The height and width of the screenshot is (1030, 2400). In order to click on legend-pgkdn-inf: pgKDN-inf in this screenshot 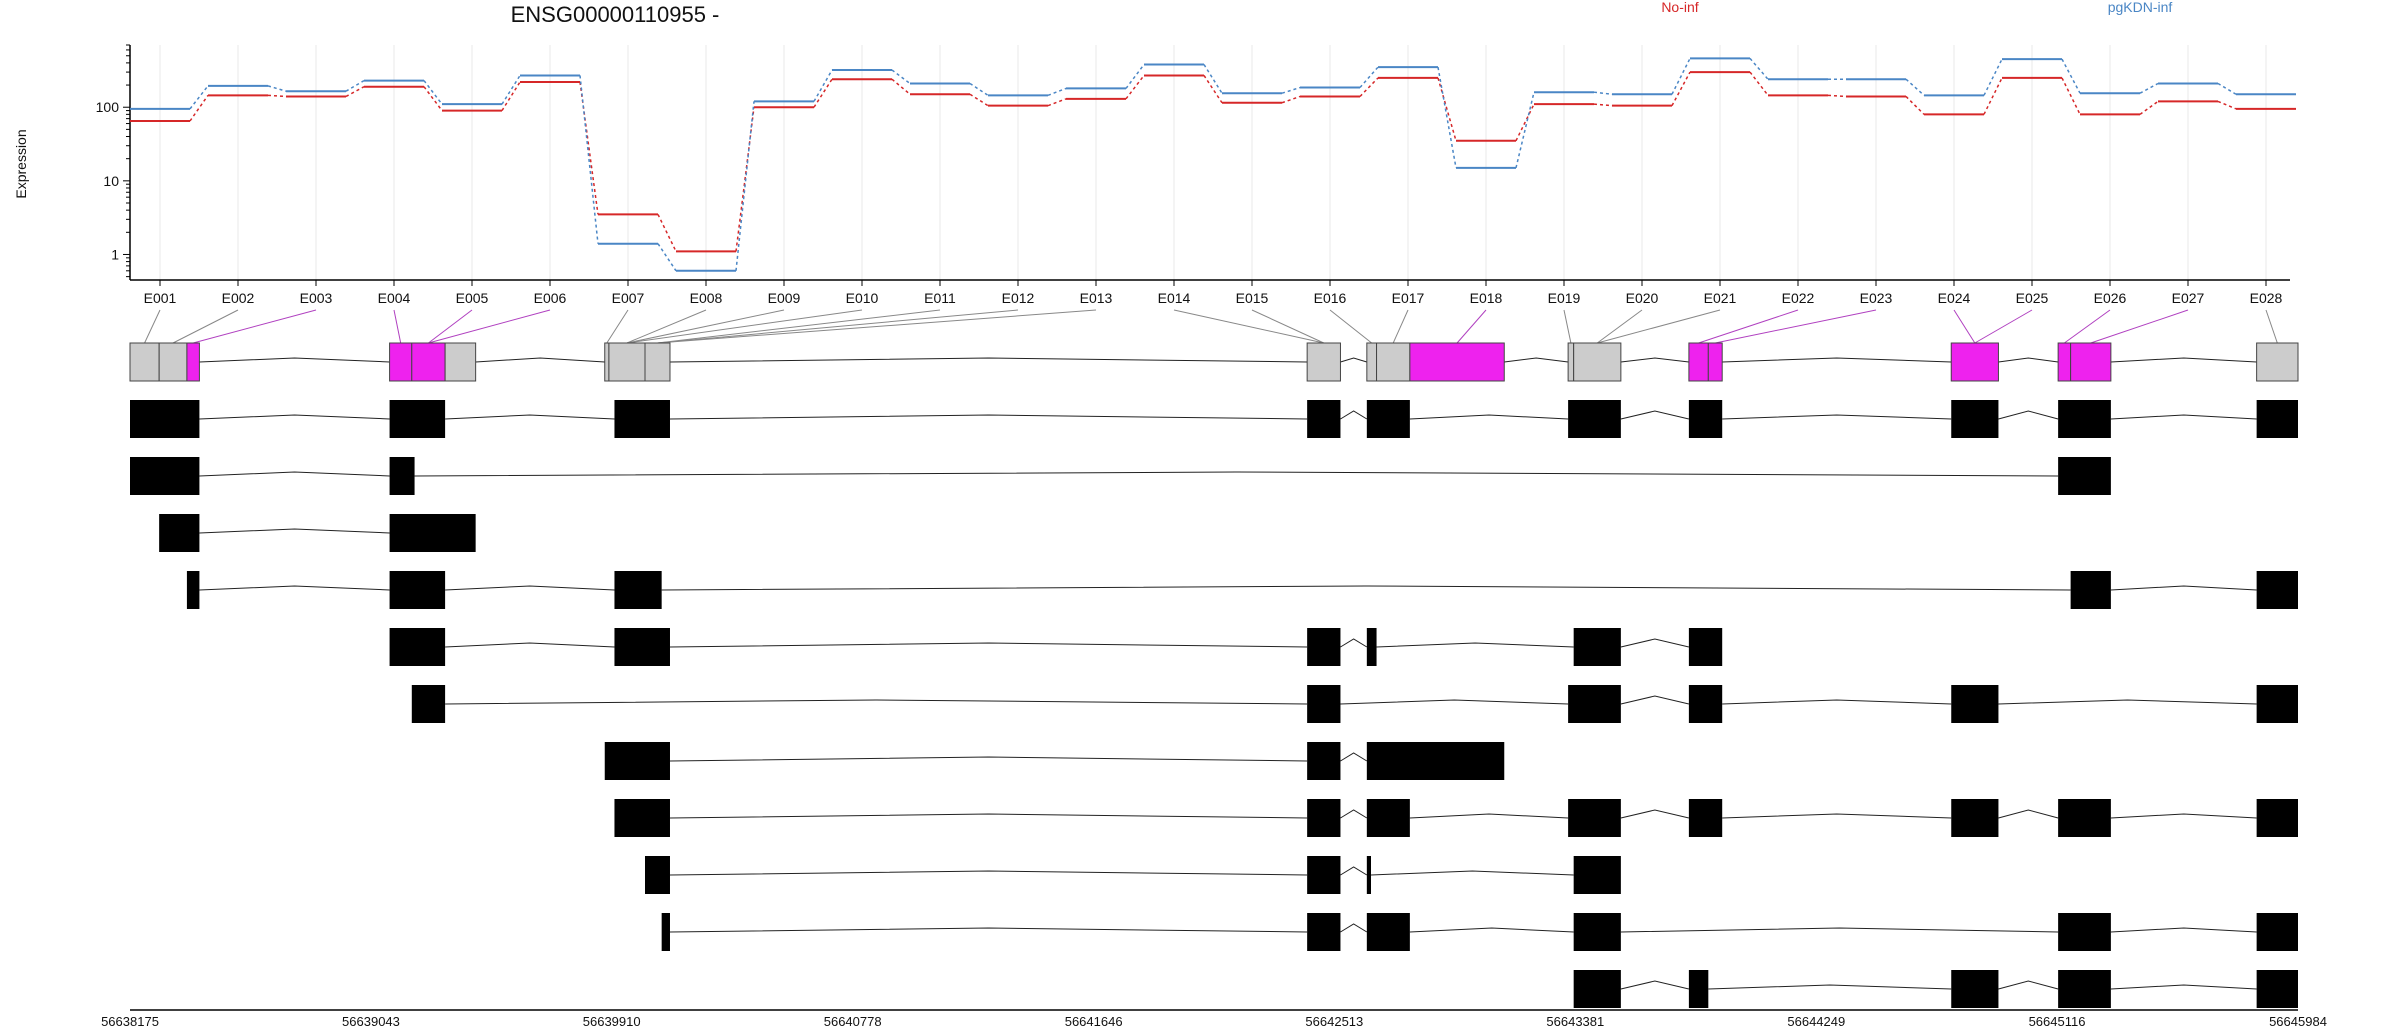, I will do `click(2140, 7)`.